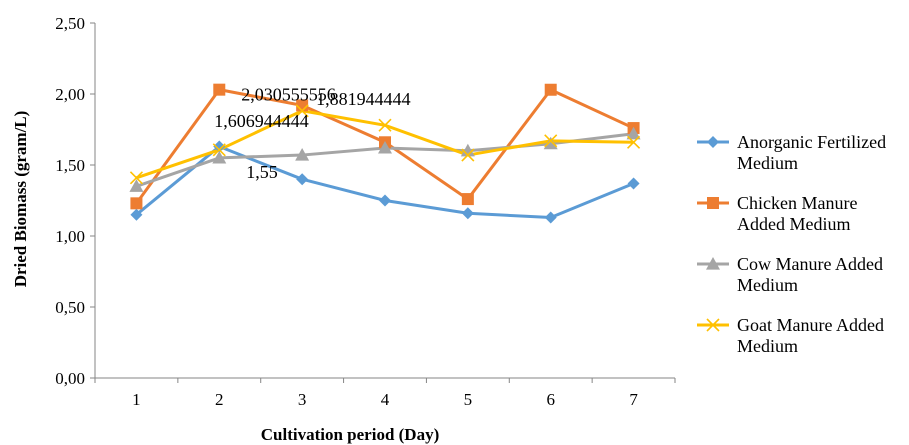  What do you see at coordinates (810, 325) in the screenshot?
I see `legend-label: Goat Manure Added` at bounding box center [810, 325].